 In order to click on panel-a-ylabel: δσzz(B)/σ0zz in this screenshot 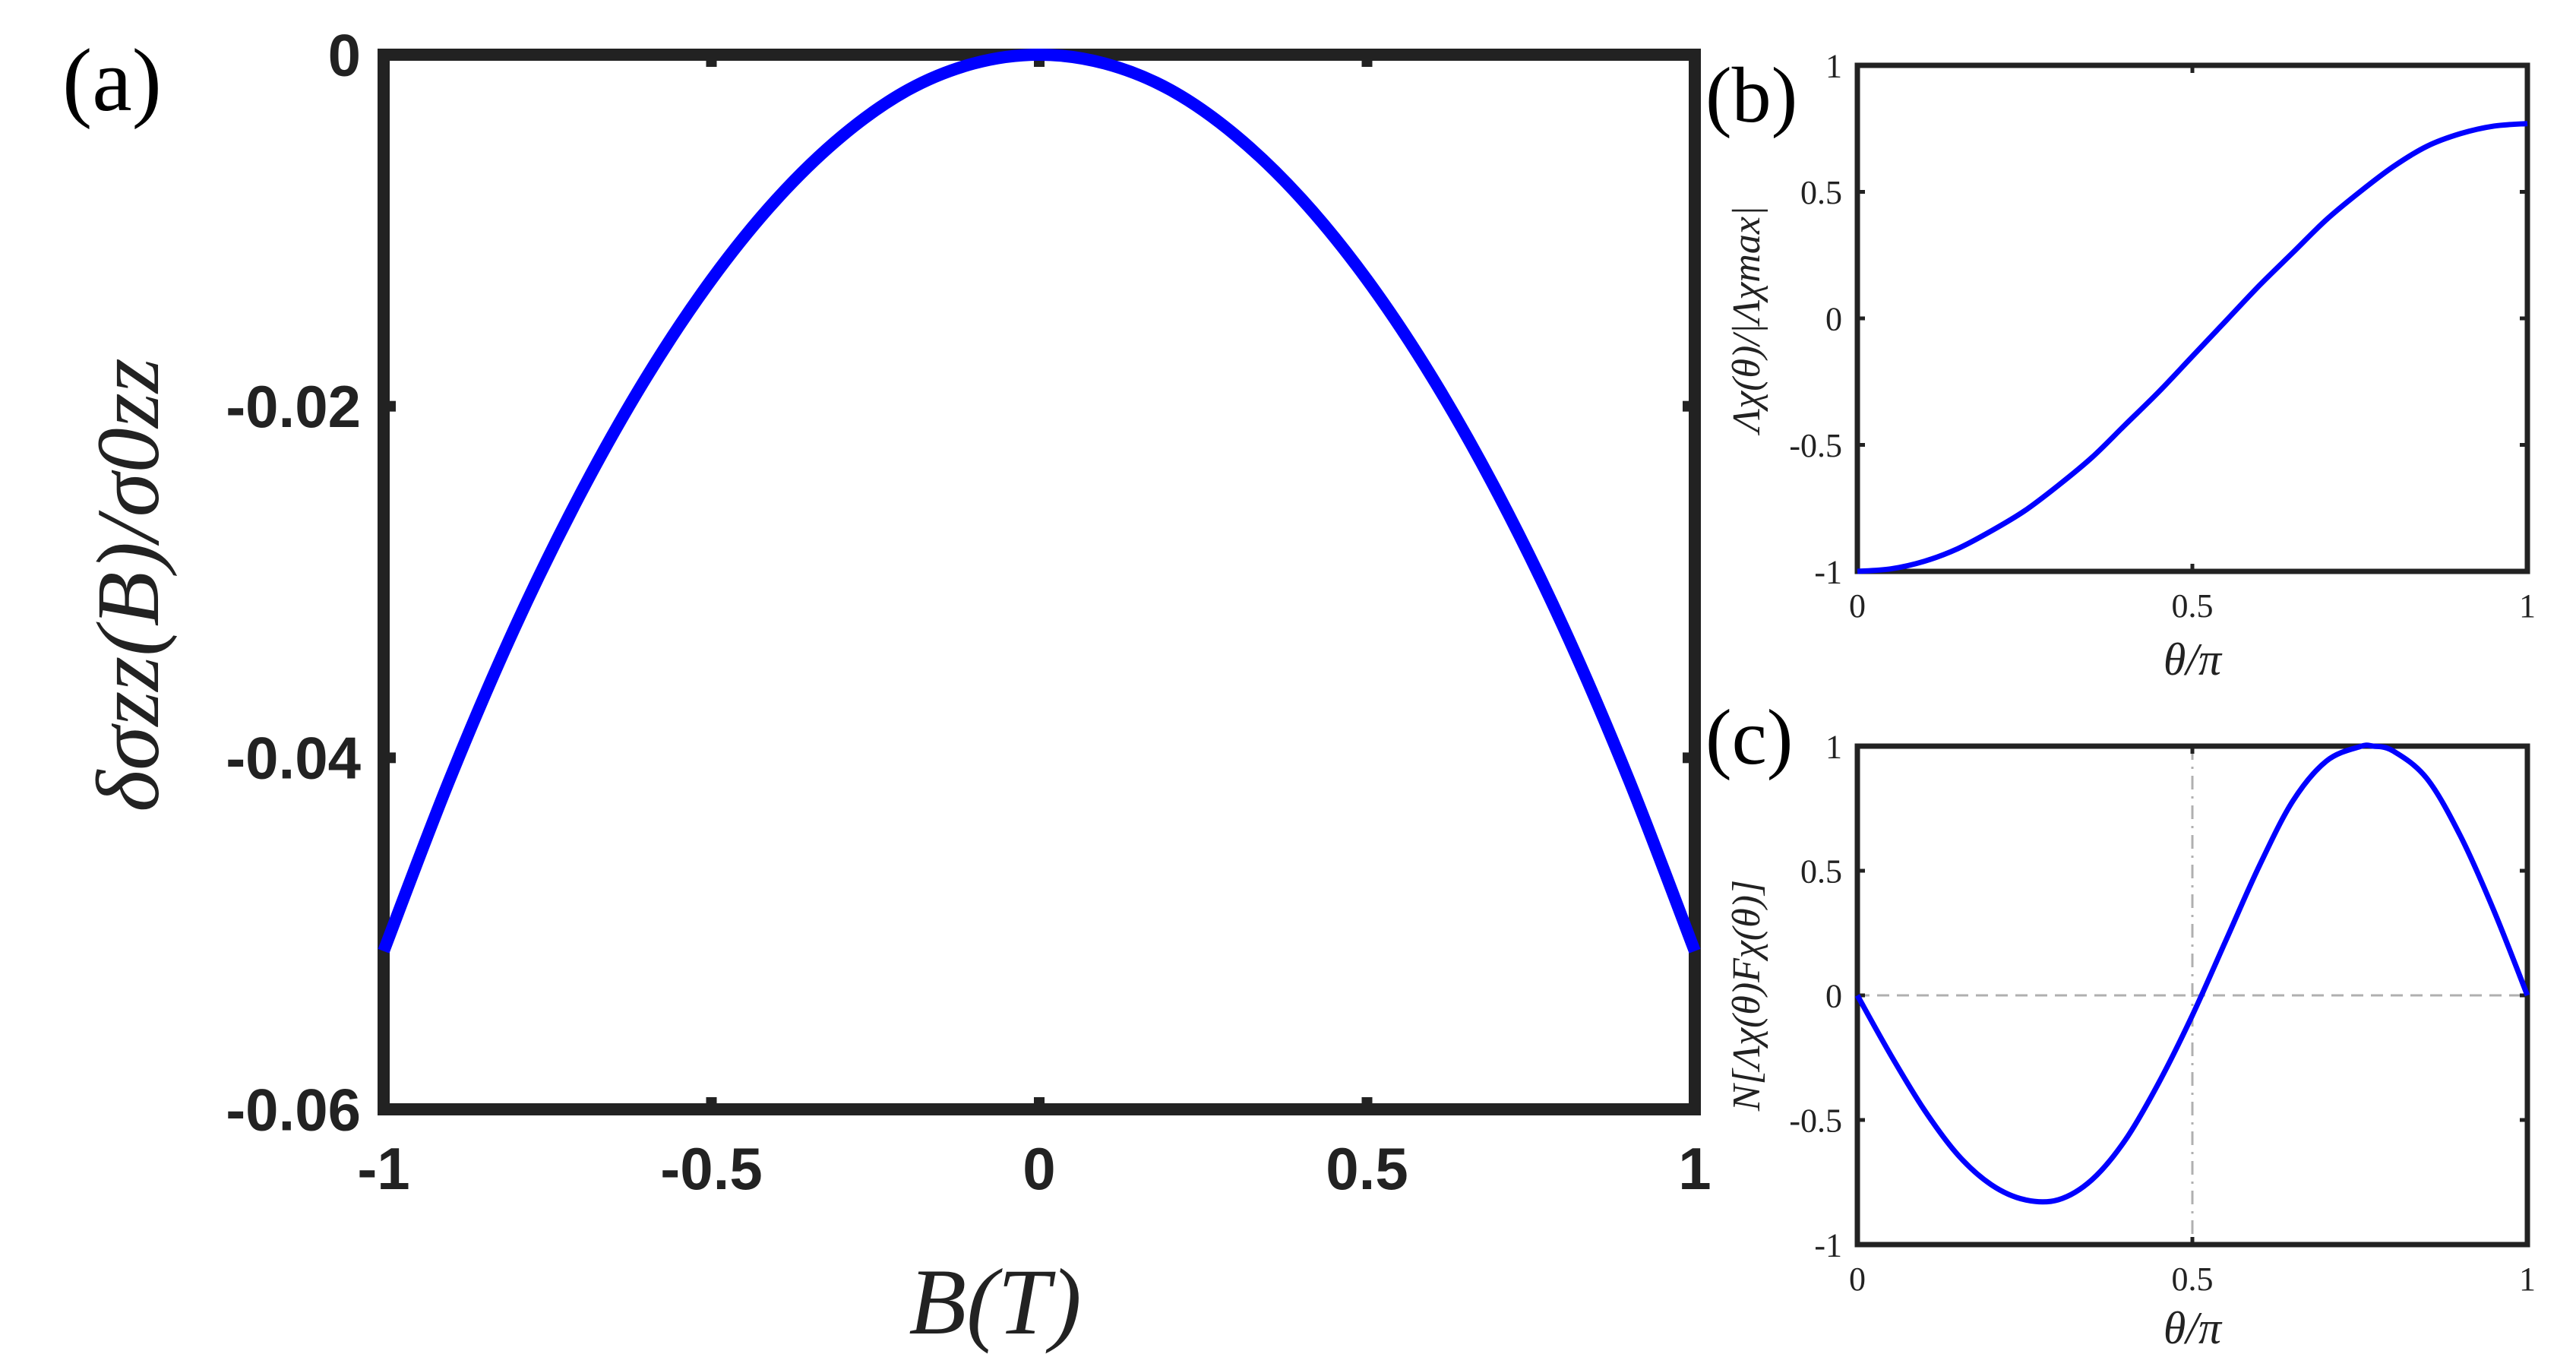, I will do `click(128, 584)`.